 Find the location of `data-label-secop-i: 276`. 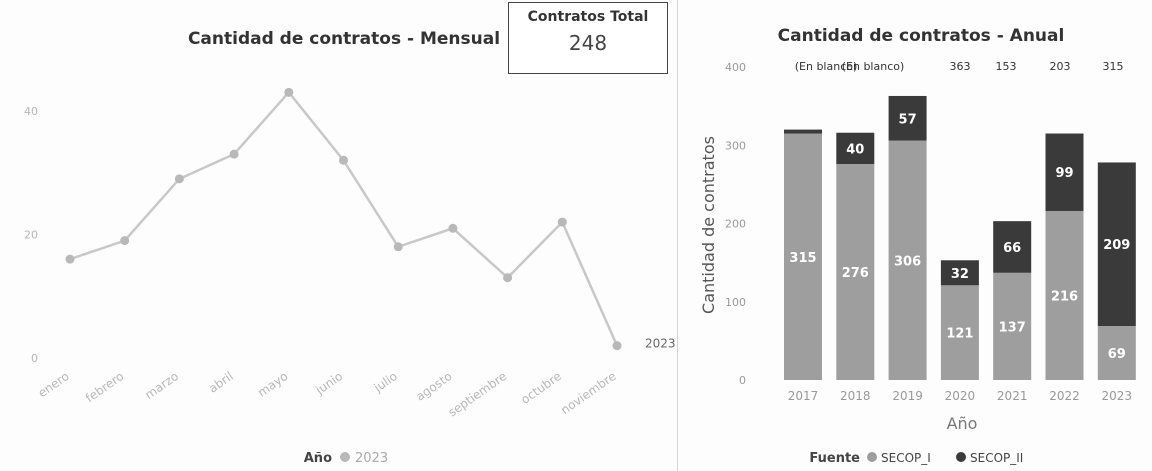

data-label-secop-i: 276 is located at coordinates (855, 273).